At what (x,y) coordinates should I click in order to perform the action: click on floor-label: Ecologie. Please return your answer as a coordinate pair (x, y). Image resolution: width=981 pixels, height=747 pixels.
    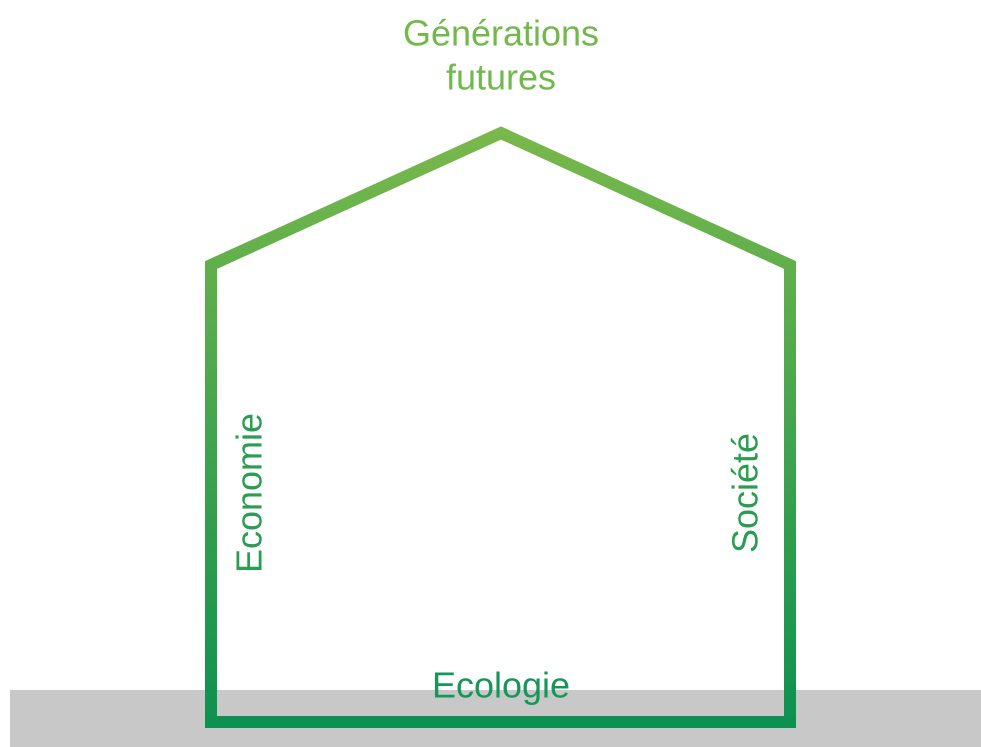
    Looking at the image, I should click on (501, 685).